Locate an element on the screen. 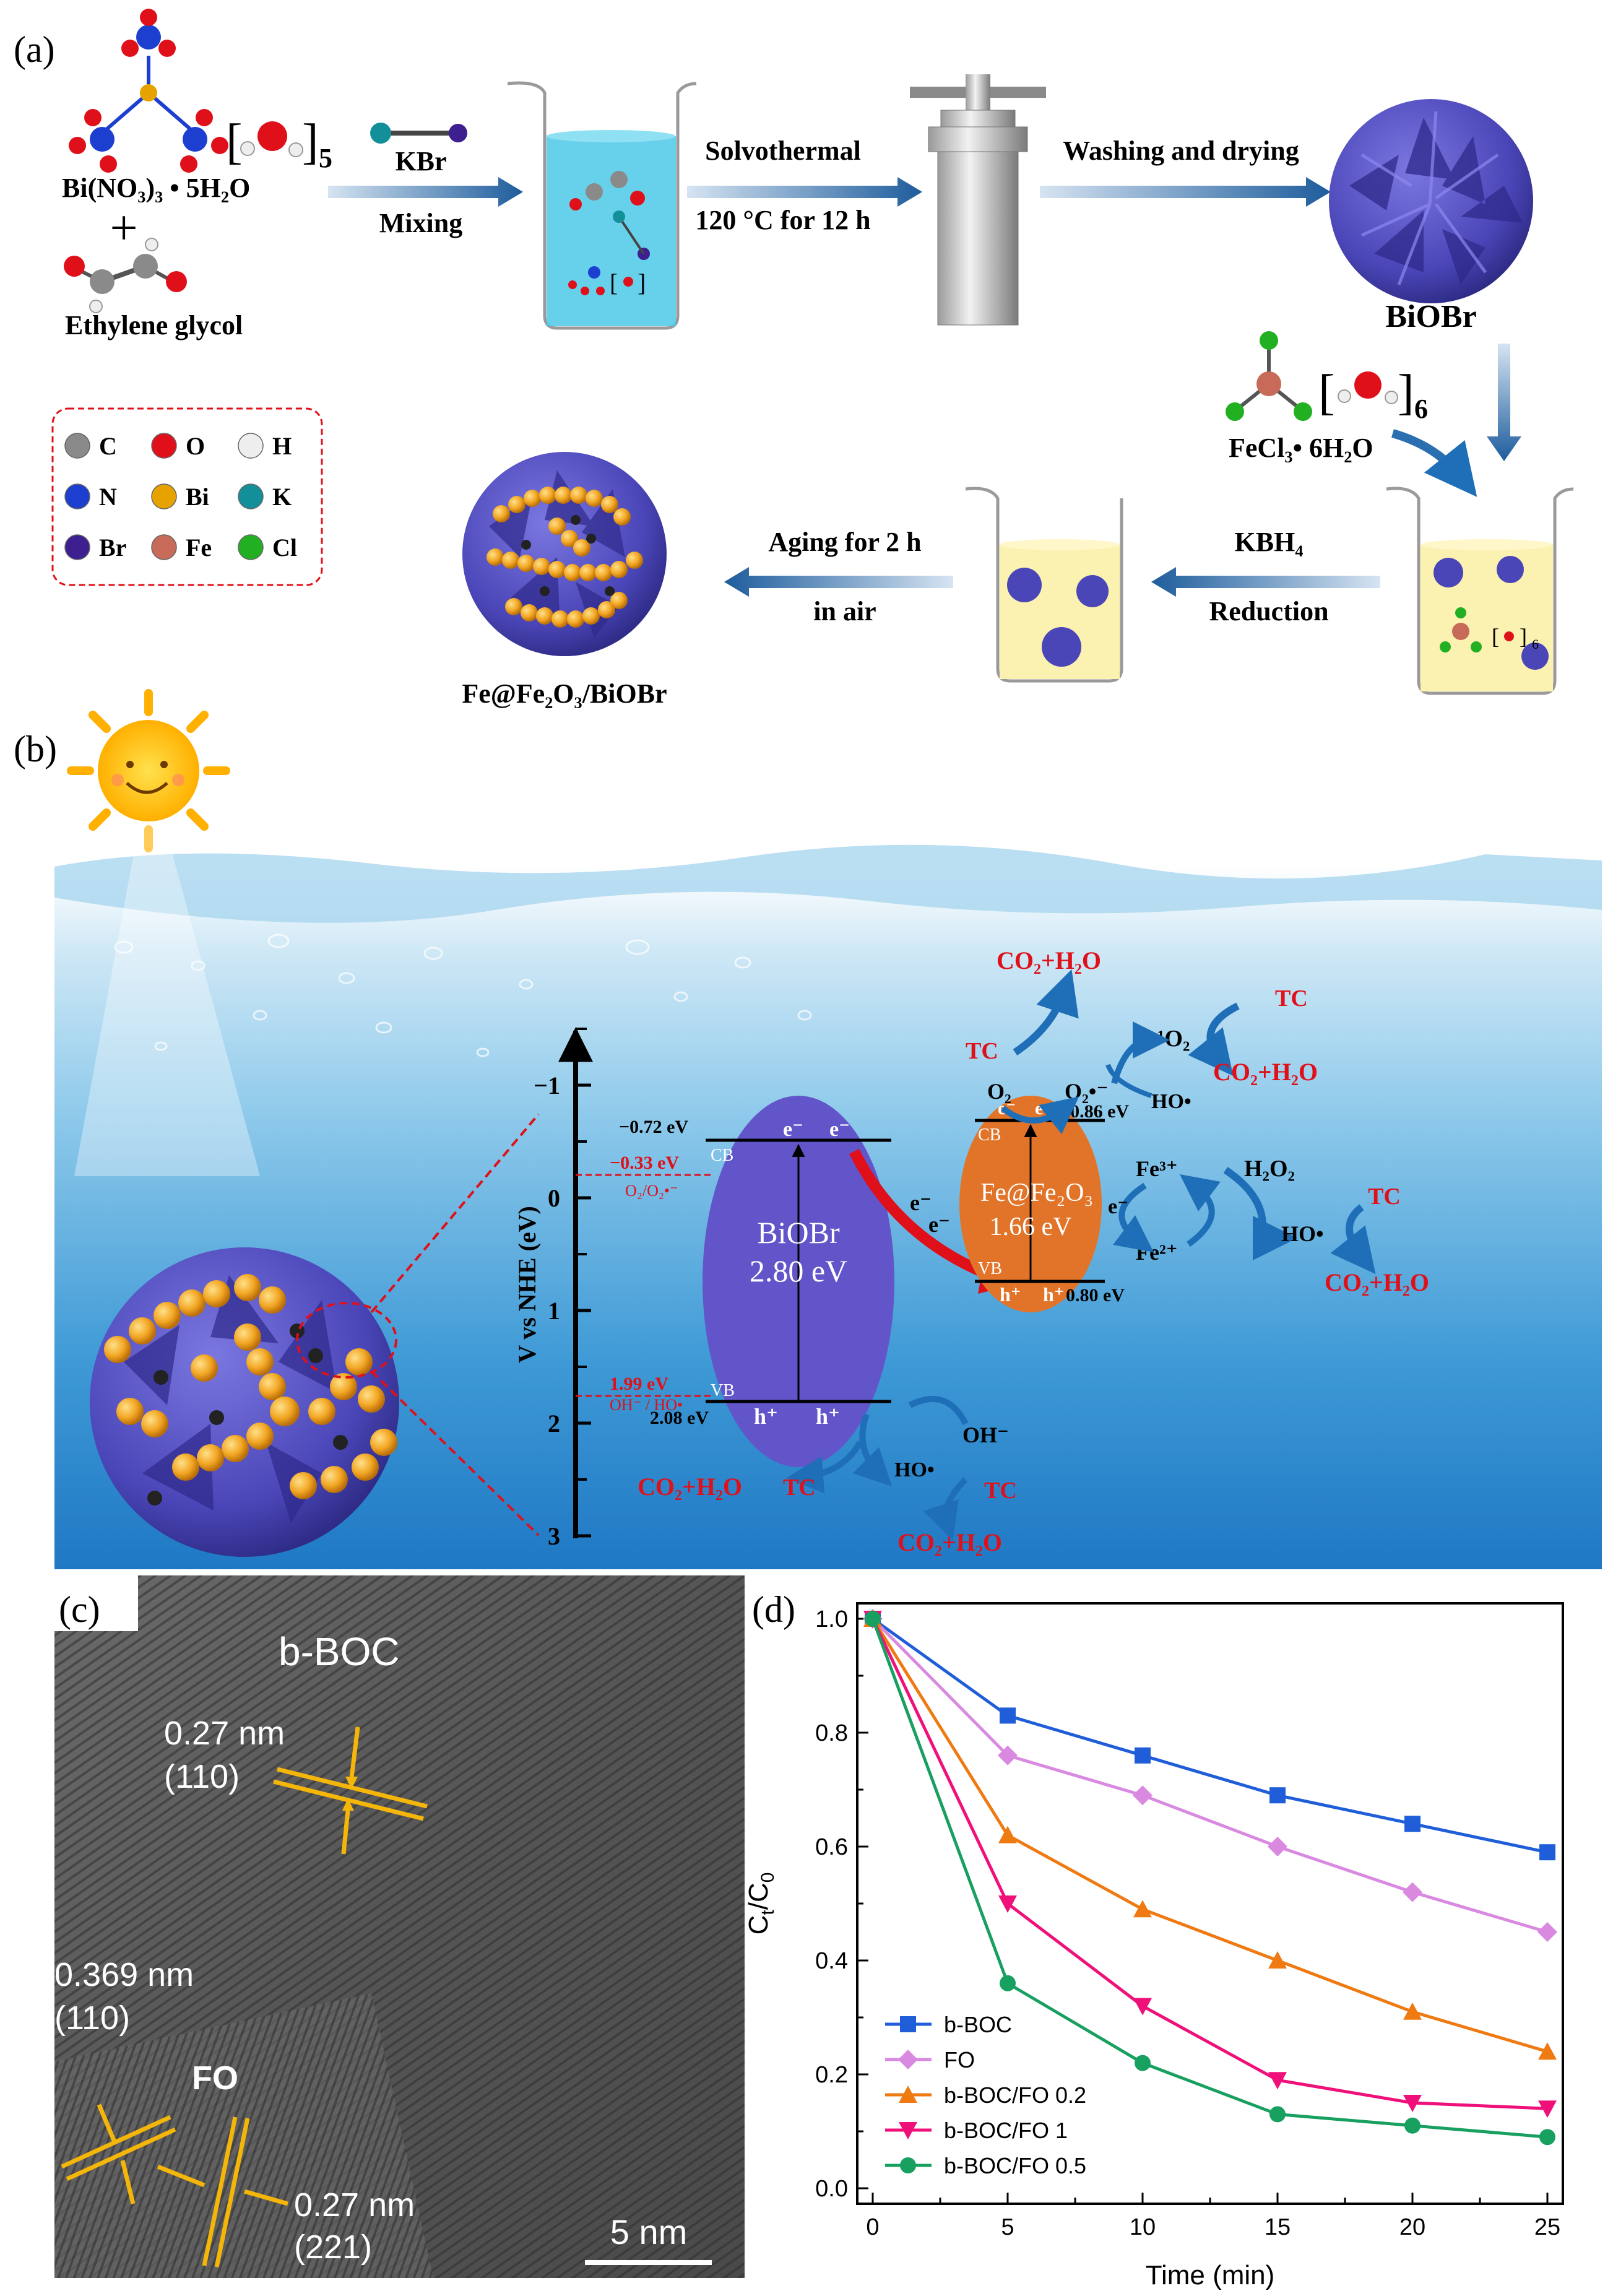 The width and height of the screenshot is (1613, 2296). singlet-oxygen-label: ¹O₂ is located at coordinates (1174, 1039).